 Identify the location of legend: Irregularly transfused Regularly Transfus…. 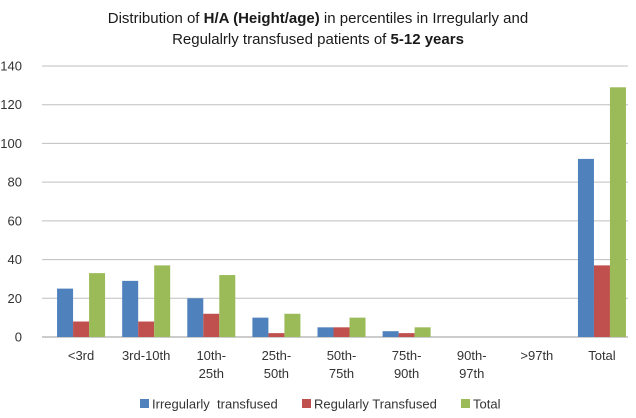
(320, 404).